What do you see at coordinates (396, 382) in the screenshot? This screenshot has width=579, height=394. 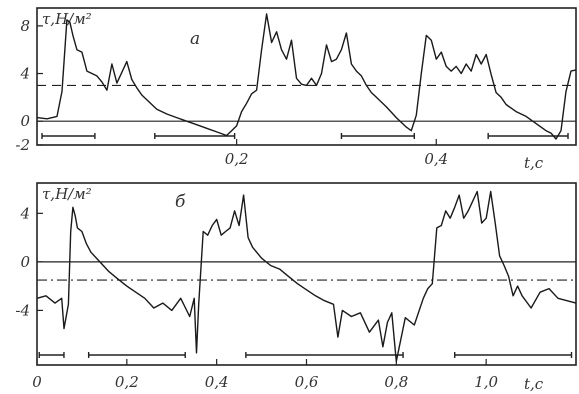 I see `x-tick-label: 0,8` at bounding box center [396, 382].